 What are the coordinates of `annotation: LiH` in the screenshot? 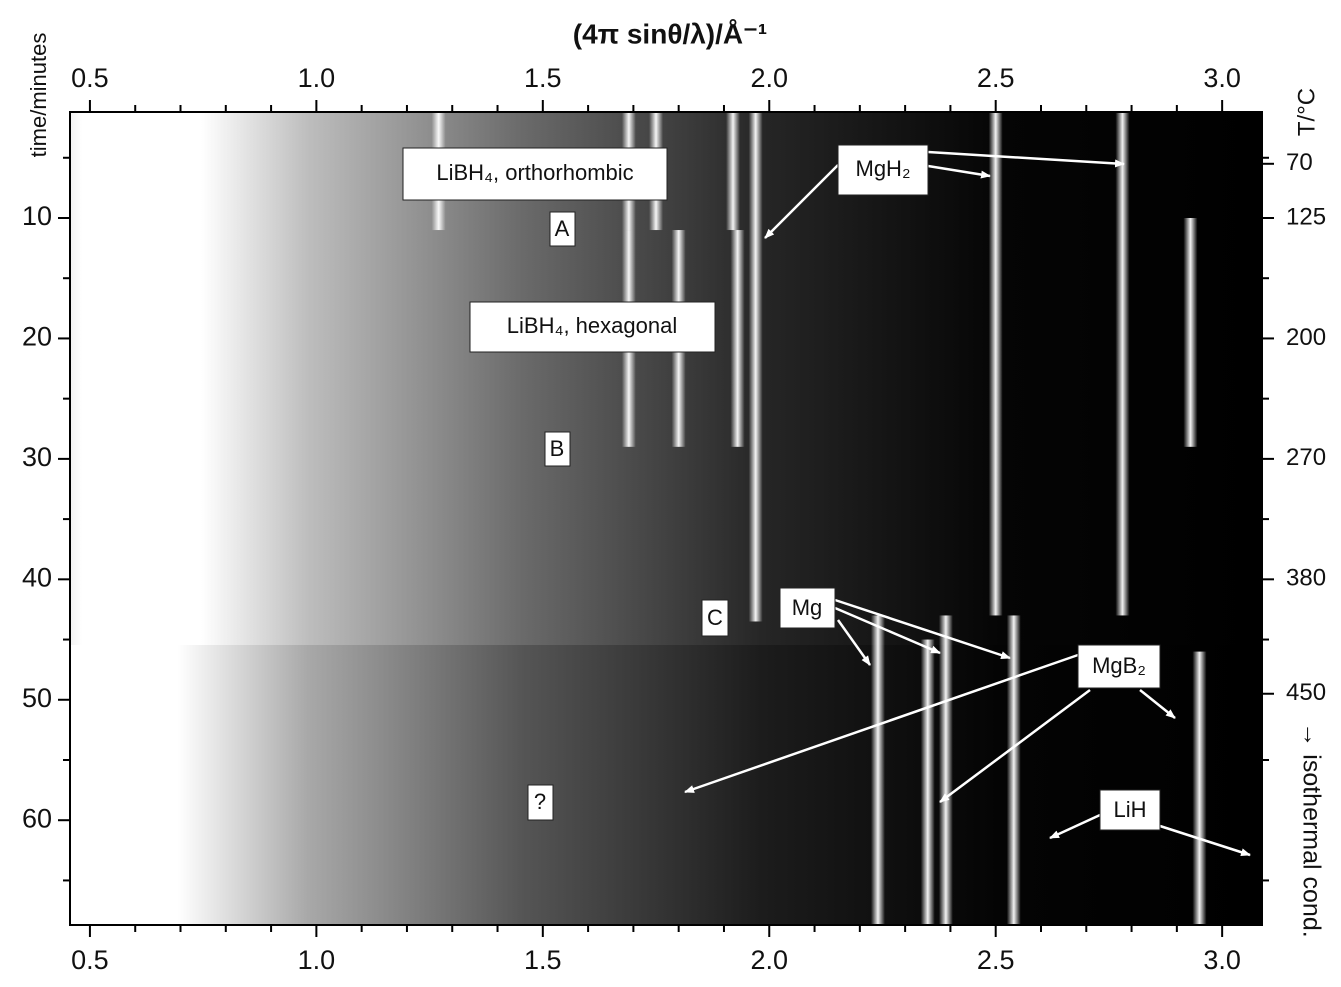 It's located at (1129, 809).